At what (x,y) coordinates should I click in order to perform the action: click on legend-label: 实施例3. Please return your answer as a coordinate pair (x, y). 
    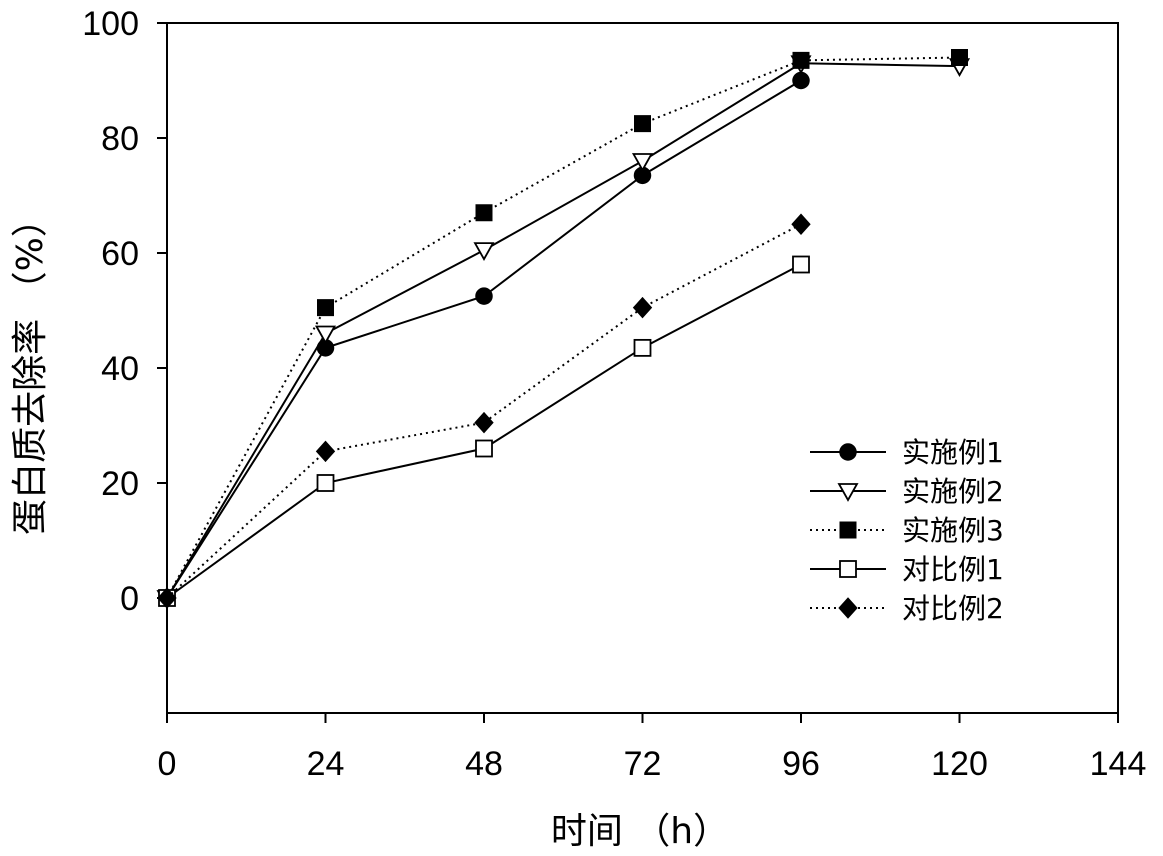
    Looking at the image, I should click on (953, 530).